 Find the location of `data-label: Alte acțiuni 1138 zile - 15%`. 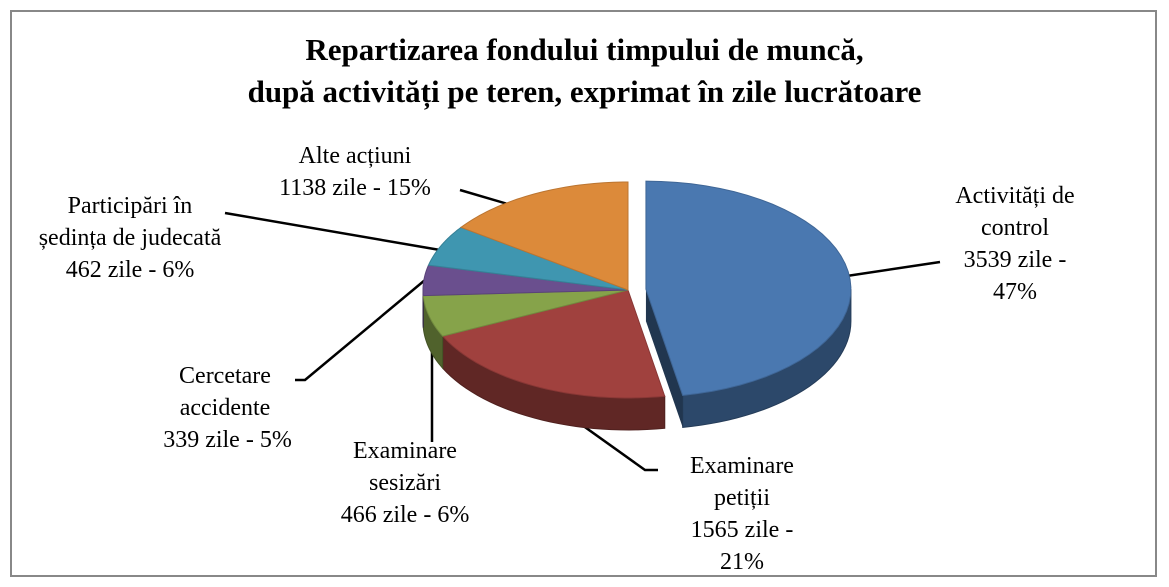

data-label: Alte acțiuni 1138 zile - 15% is located at coordinates (355, 172).